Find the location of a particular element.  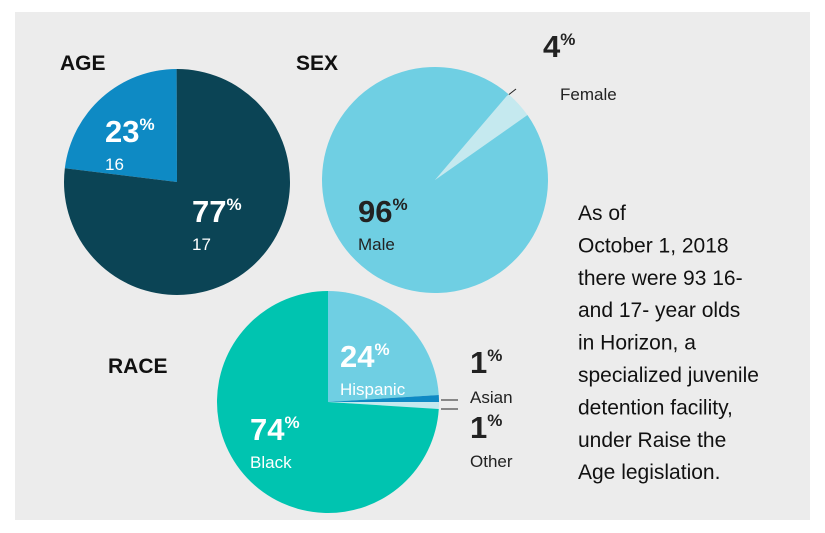

value-label: 77% is located at coordinates (217, 211).